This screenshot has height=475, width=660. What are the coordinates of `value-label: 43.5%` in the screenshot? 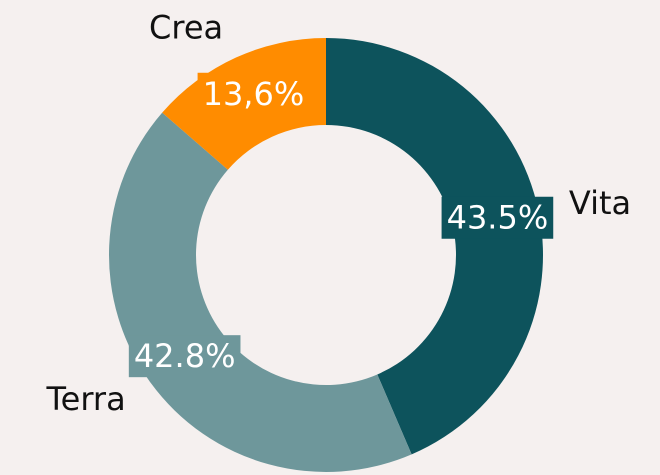 It's located at (498, 218).